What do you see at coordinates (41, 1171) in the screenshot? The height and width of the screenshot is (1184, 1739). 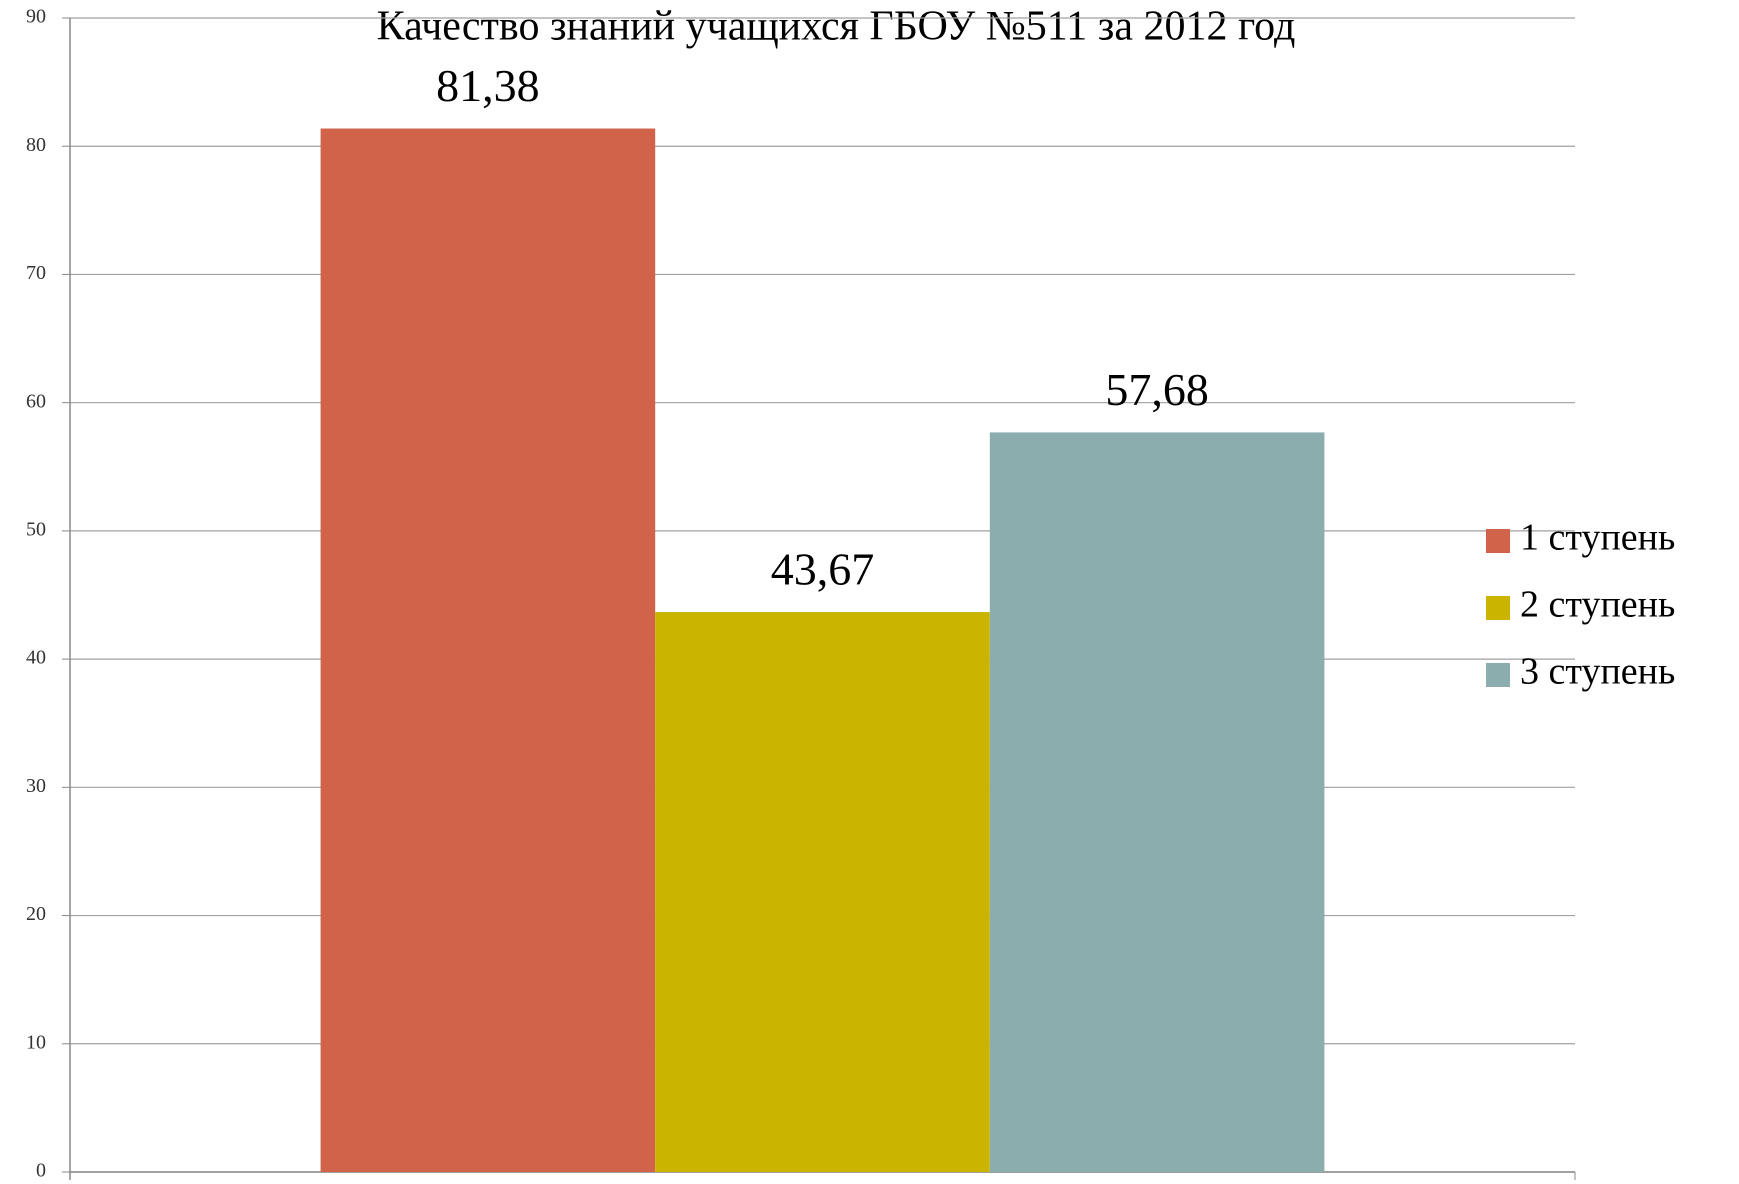 I see `y-tick-label: 0` at bounding box center [41, 1171].